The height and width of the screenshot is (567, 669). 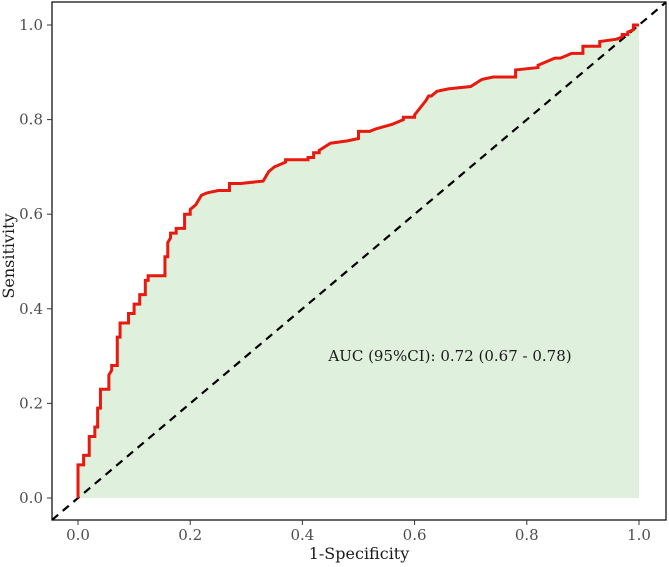 What do you see at coordinates (358, 532) in the screenshot?
I see `x-axis-ticks: 0.0 0.2 0.4 0.6 0.8 1.0` at bounding box center [358, 532].